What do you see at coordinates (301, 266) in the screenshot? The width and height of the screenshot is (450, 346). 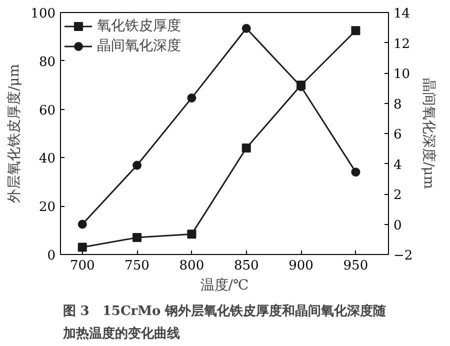 I see `x-tick-label: 900` at bounding box center [301, 266].